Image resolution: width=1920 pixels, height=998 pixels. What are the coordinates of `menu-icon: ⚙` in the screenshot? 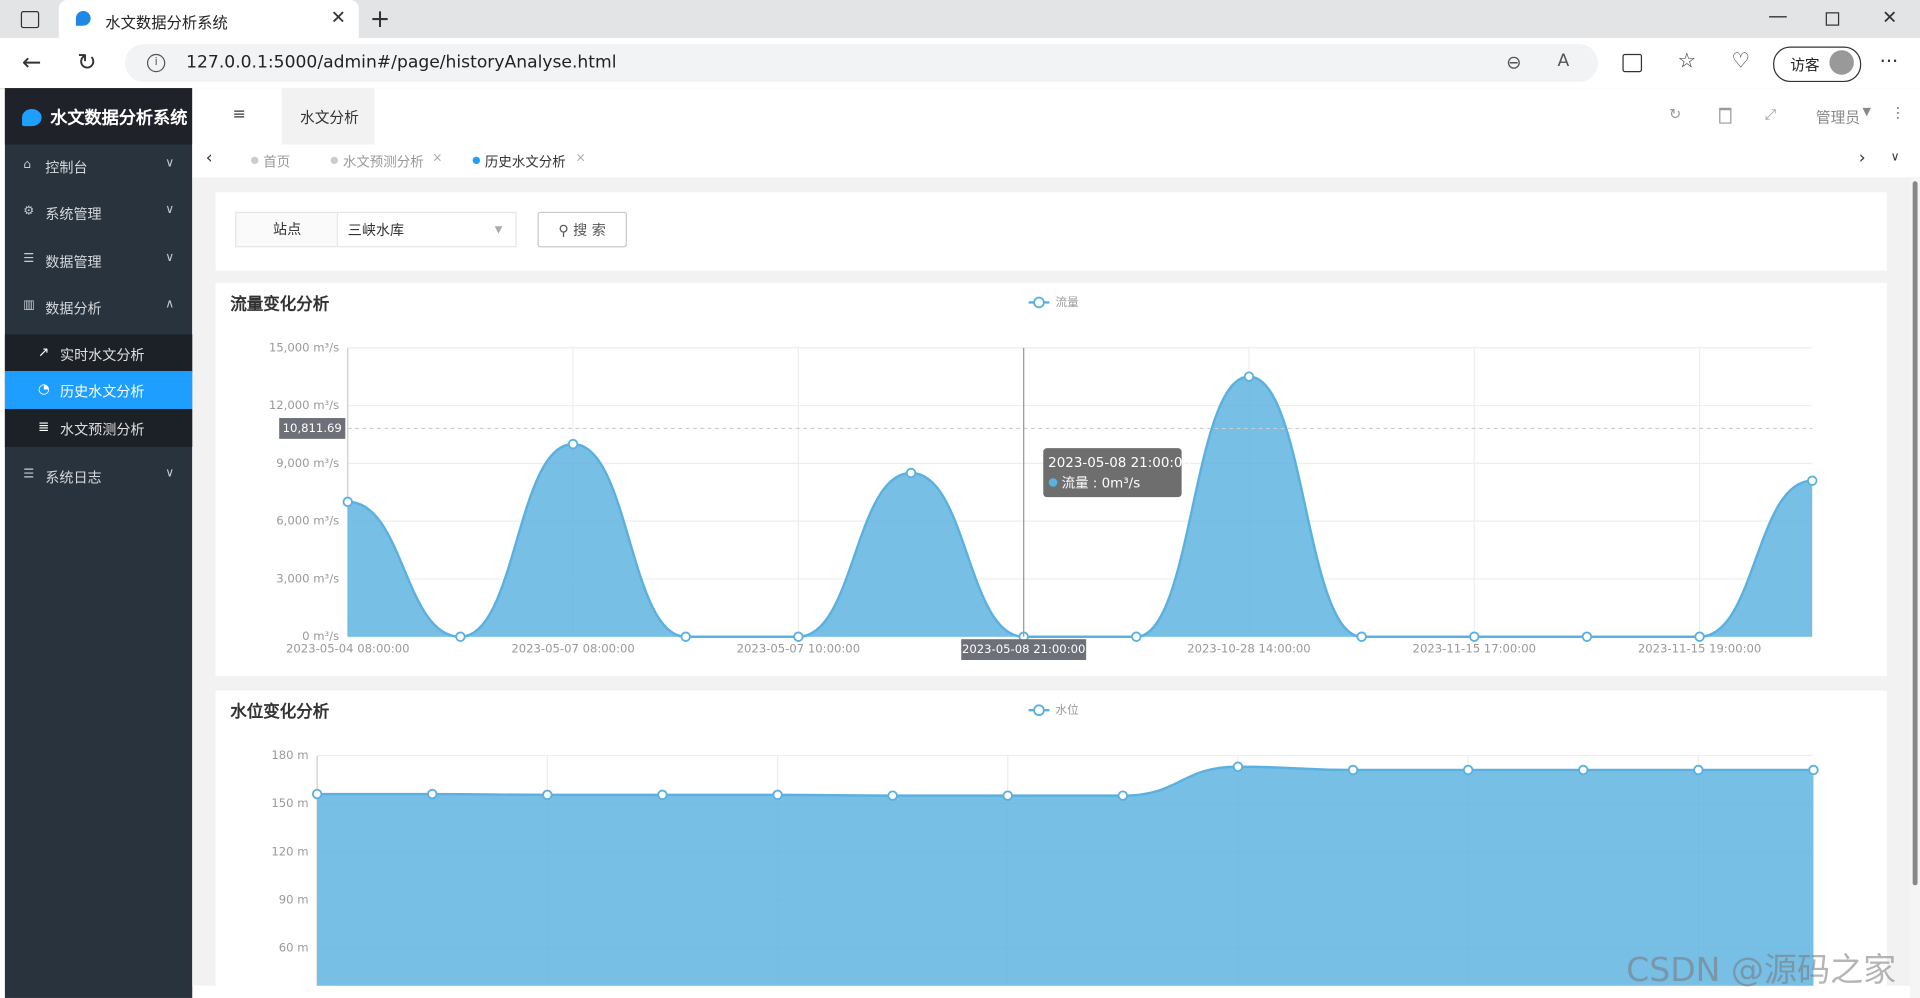 It's located at (29, 211).